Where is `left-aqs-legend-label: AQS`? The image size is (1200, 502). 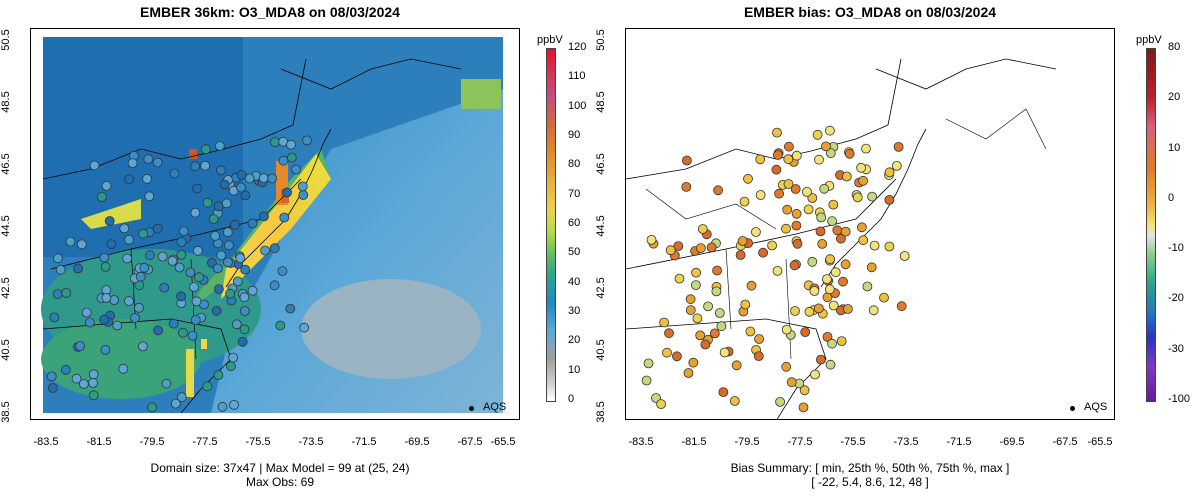
left-aqs-legend-label: AQS is located at coordinates (495, 407).